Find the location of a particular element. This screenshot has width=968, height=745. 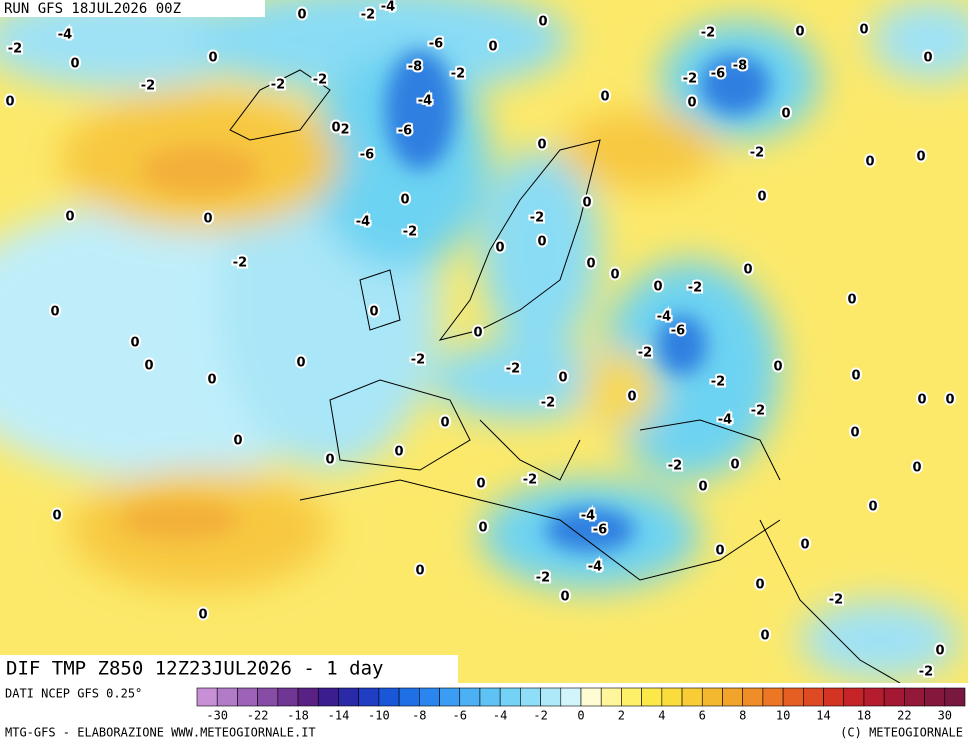

colorbar-tick-label: 2 is located at coordinates (621, 716).